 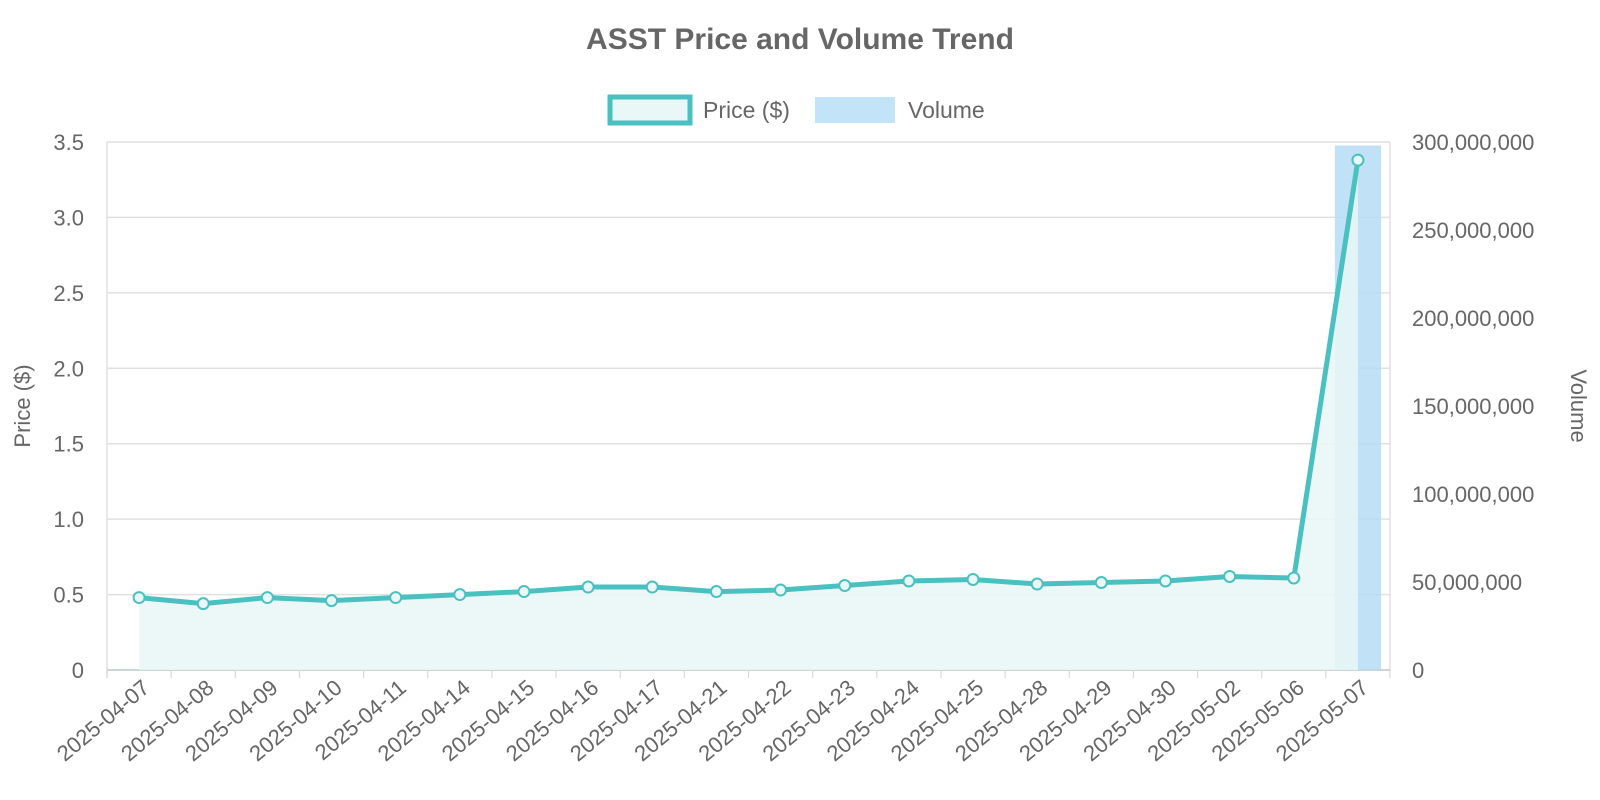 I want to click on left-tick-label: 3.5, so click(x=68, y=142).